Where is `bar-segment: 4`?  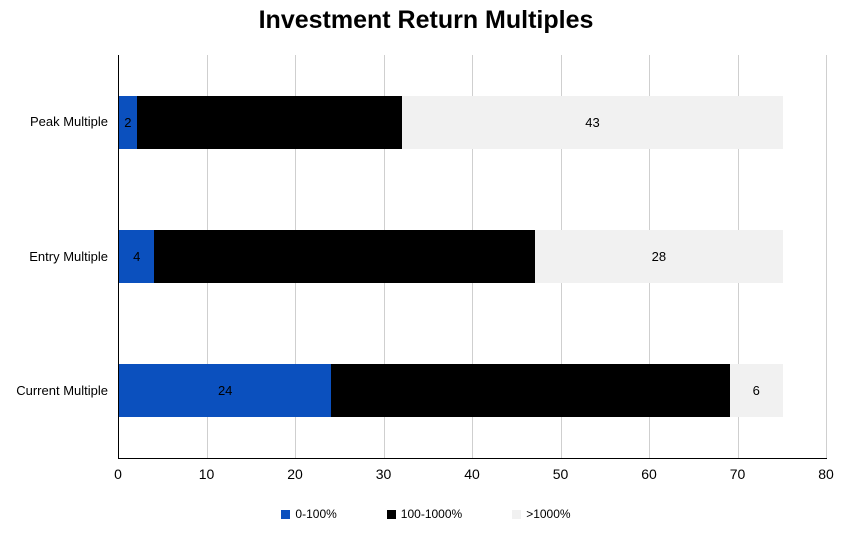
bar-segment: 4 is located at coordinates (137, 256).